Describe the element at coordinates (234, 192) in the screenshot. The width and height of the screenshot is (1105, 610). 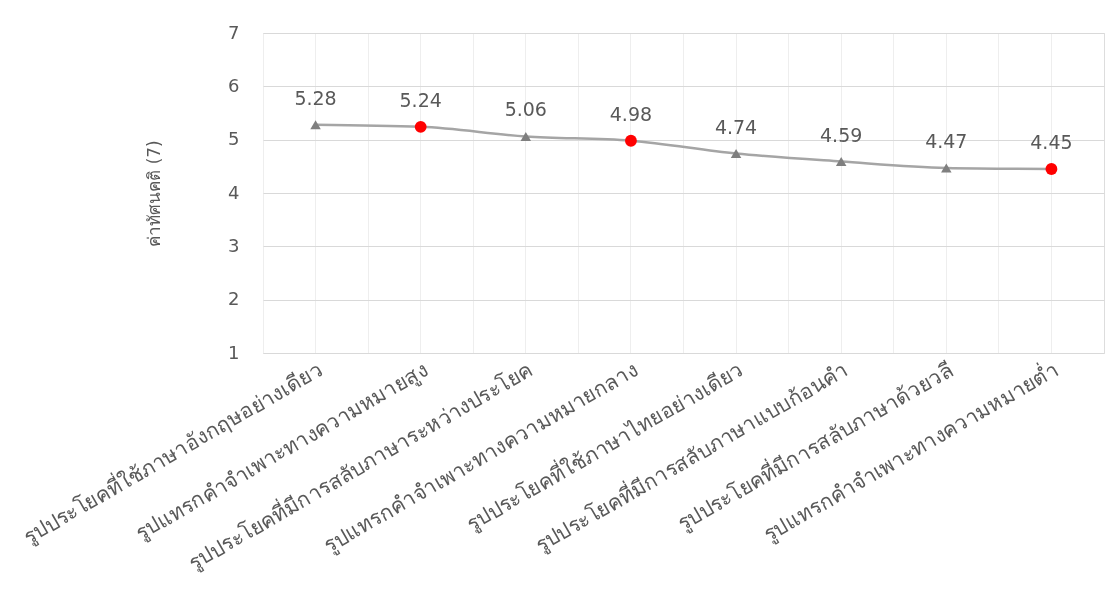
I see `y-tick-label: 4` at that location.